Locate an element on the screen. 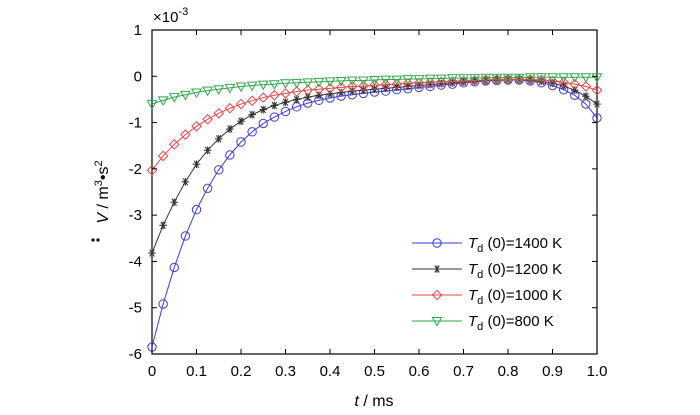  x-axis-title: t / ms is located at coordinates (373, 401).